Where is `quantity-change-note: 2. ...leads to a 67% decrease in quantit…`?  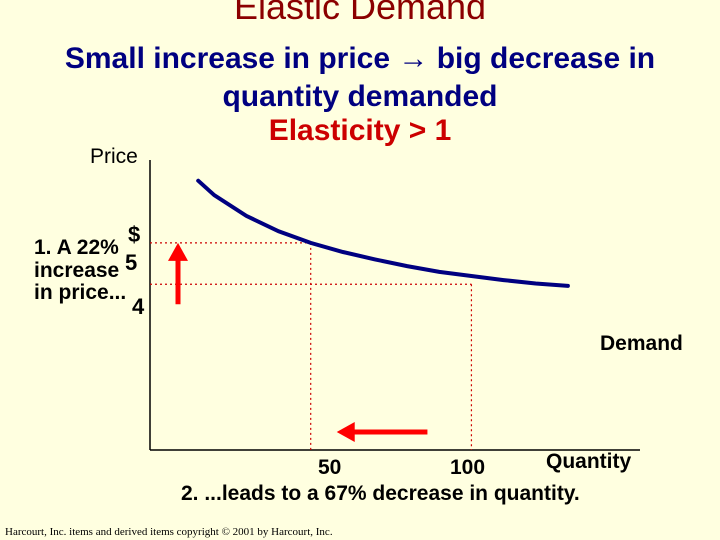 quantity-change-note: 2. ...leads to a 67% decrease in quantit… is located at coordinates (380, 493).